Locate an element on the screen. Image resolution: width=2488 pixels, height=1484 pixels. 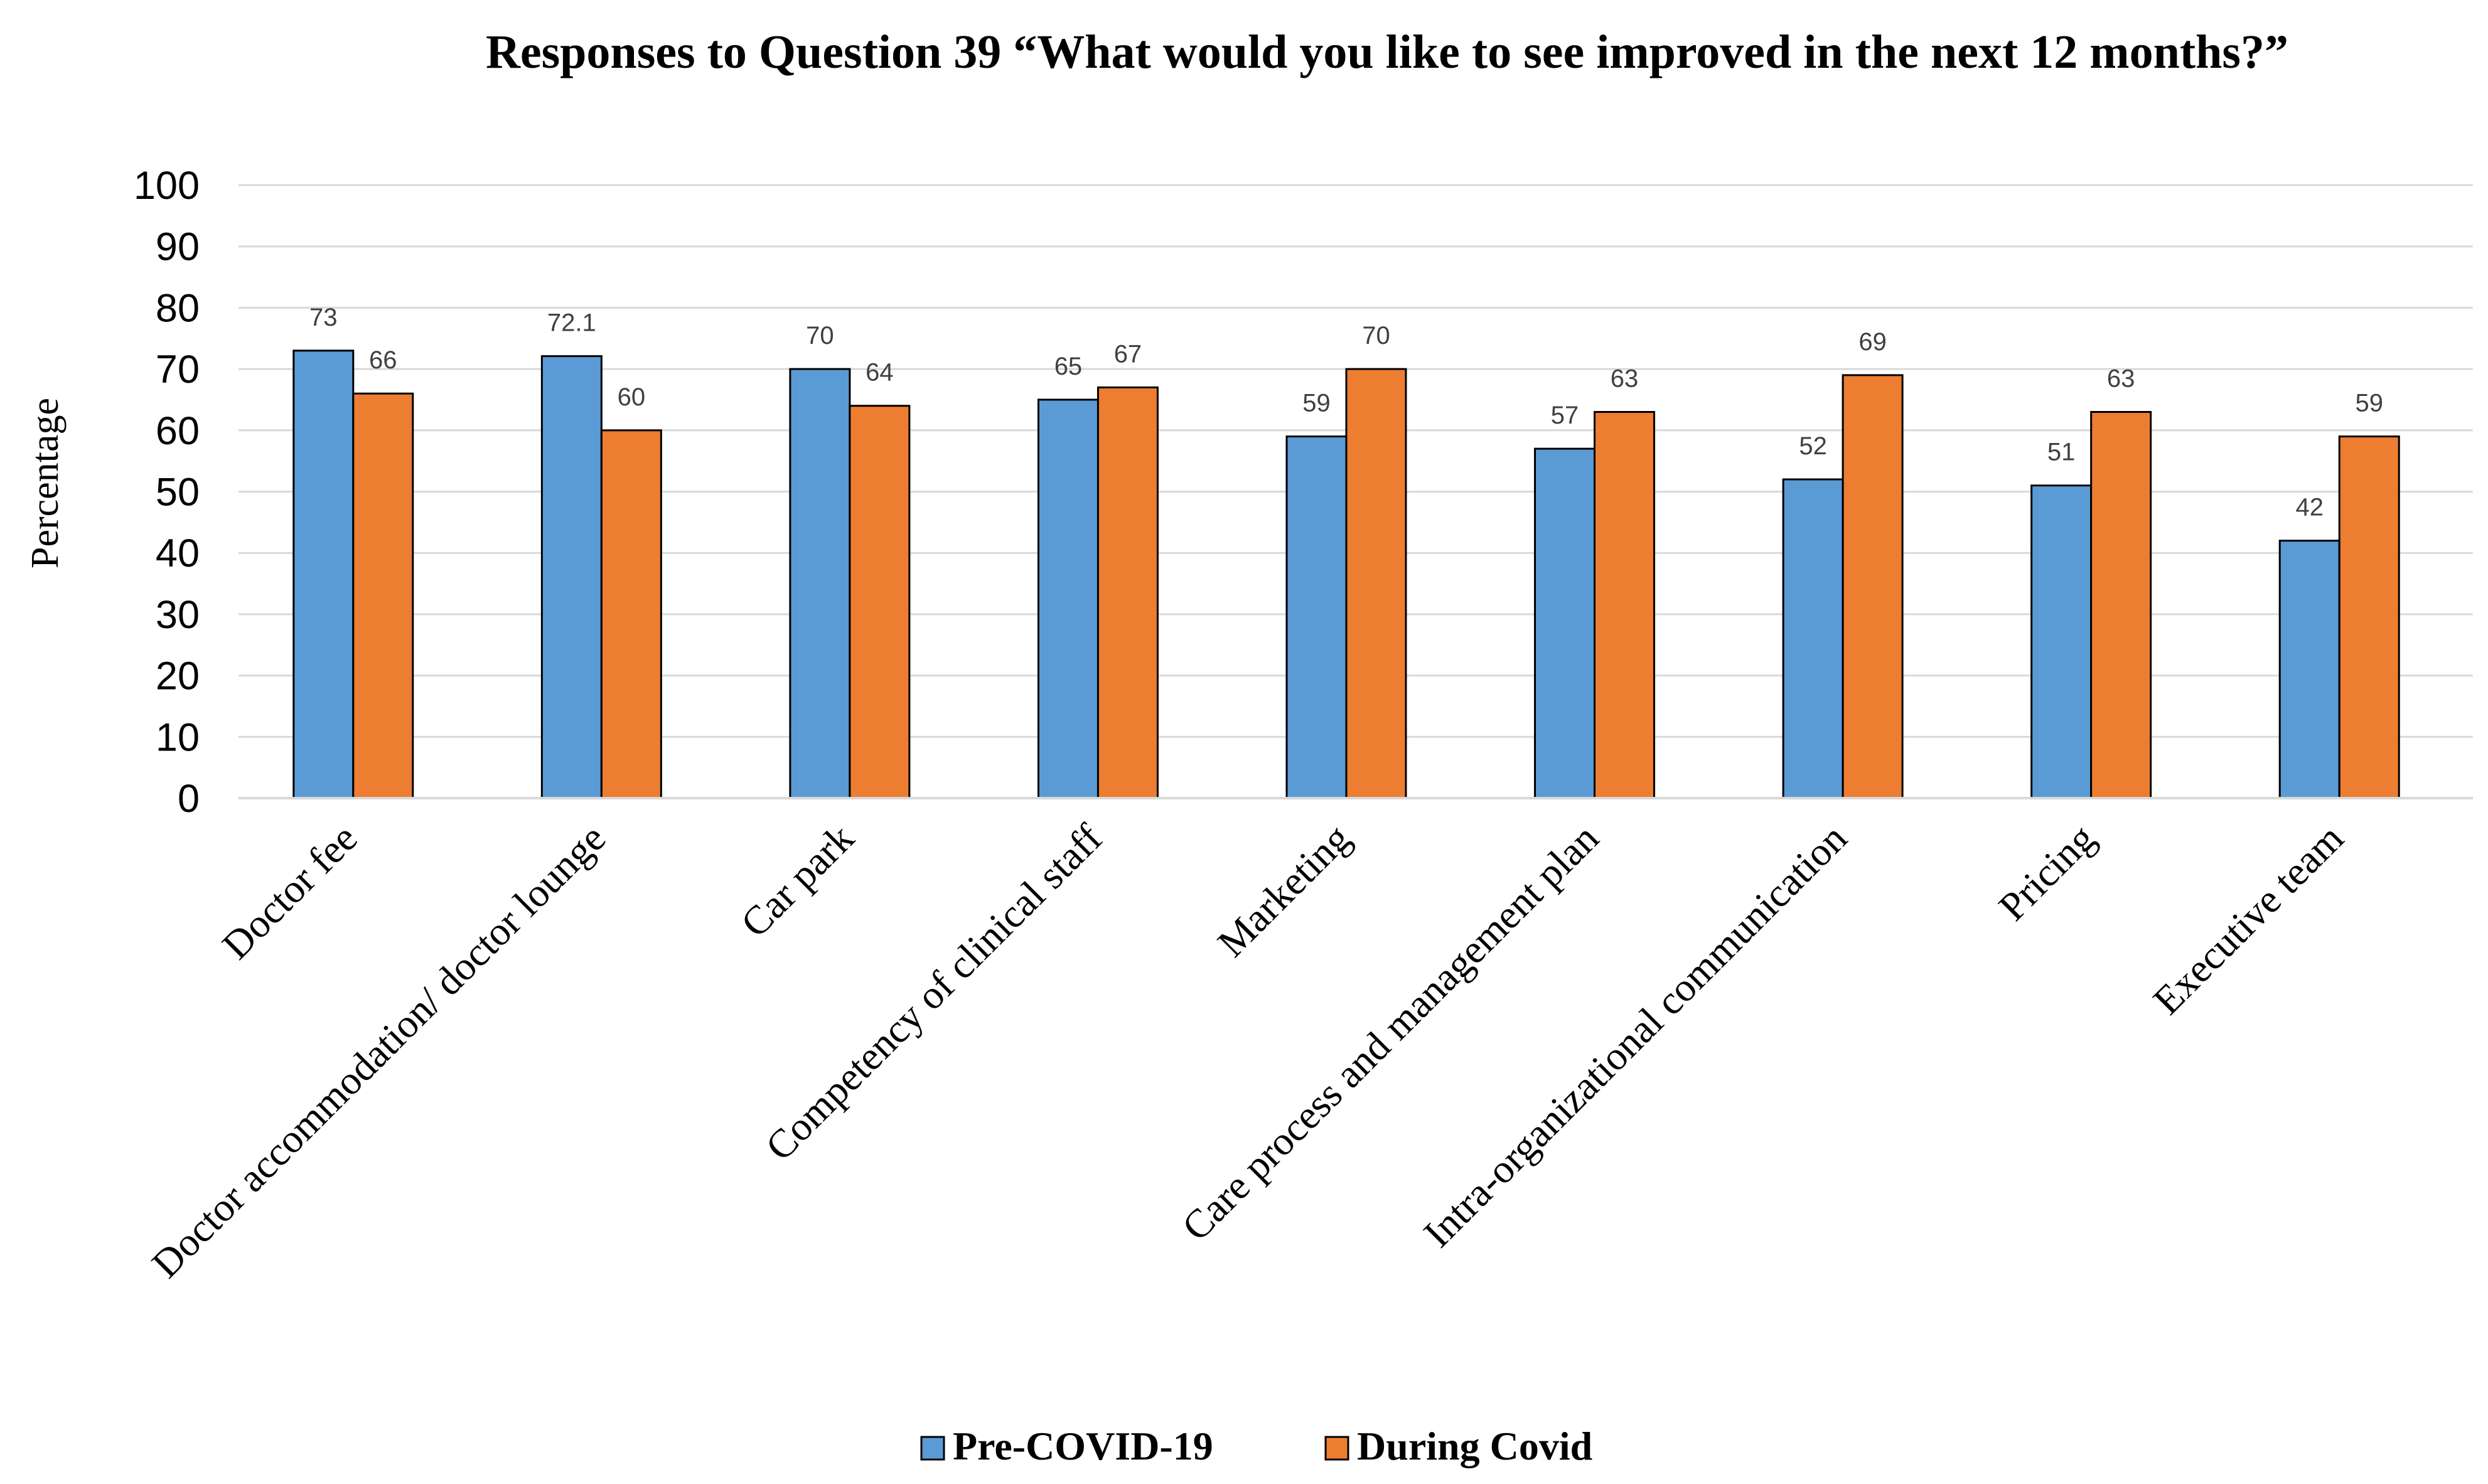
data-label: 69 is located at coordinates (1872, 342).